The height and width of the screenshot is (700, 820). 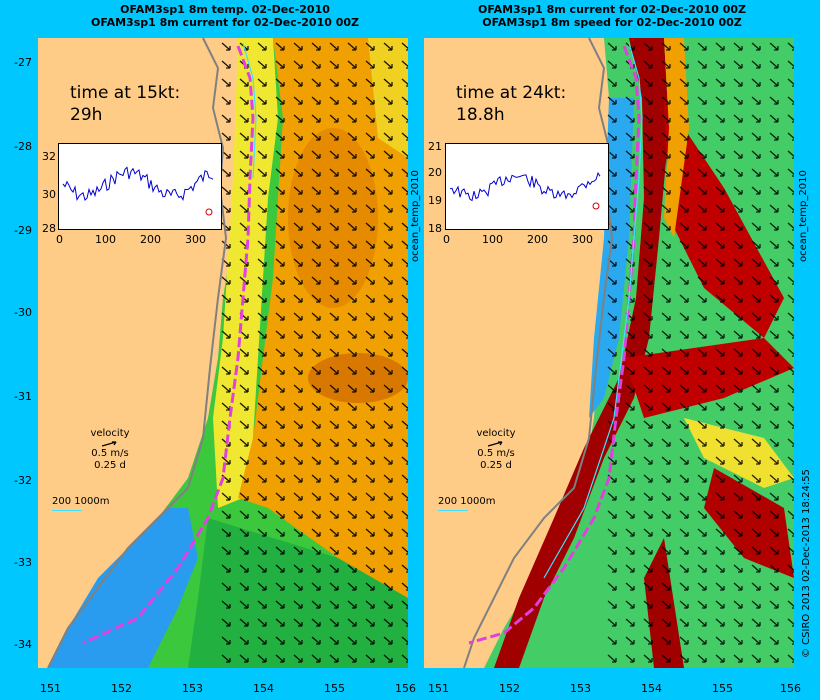 I want to click on left-velocity-arrow-icon, so click(x=110, y=444).